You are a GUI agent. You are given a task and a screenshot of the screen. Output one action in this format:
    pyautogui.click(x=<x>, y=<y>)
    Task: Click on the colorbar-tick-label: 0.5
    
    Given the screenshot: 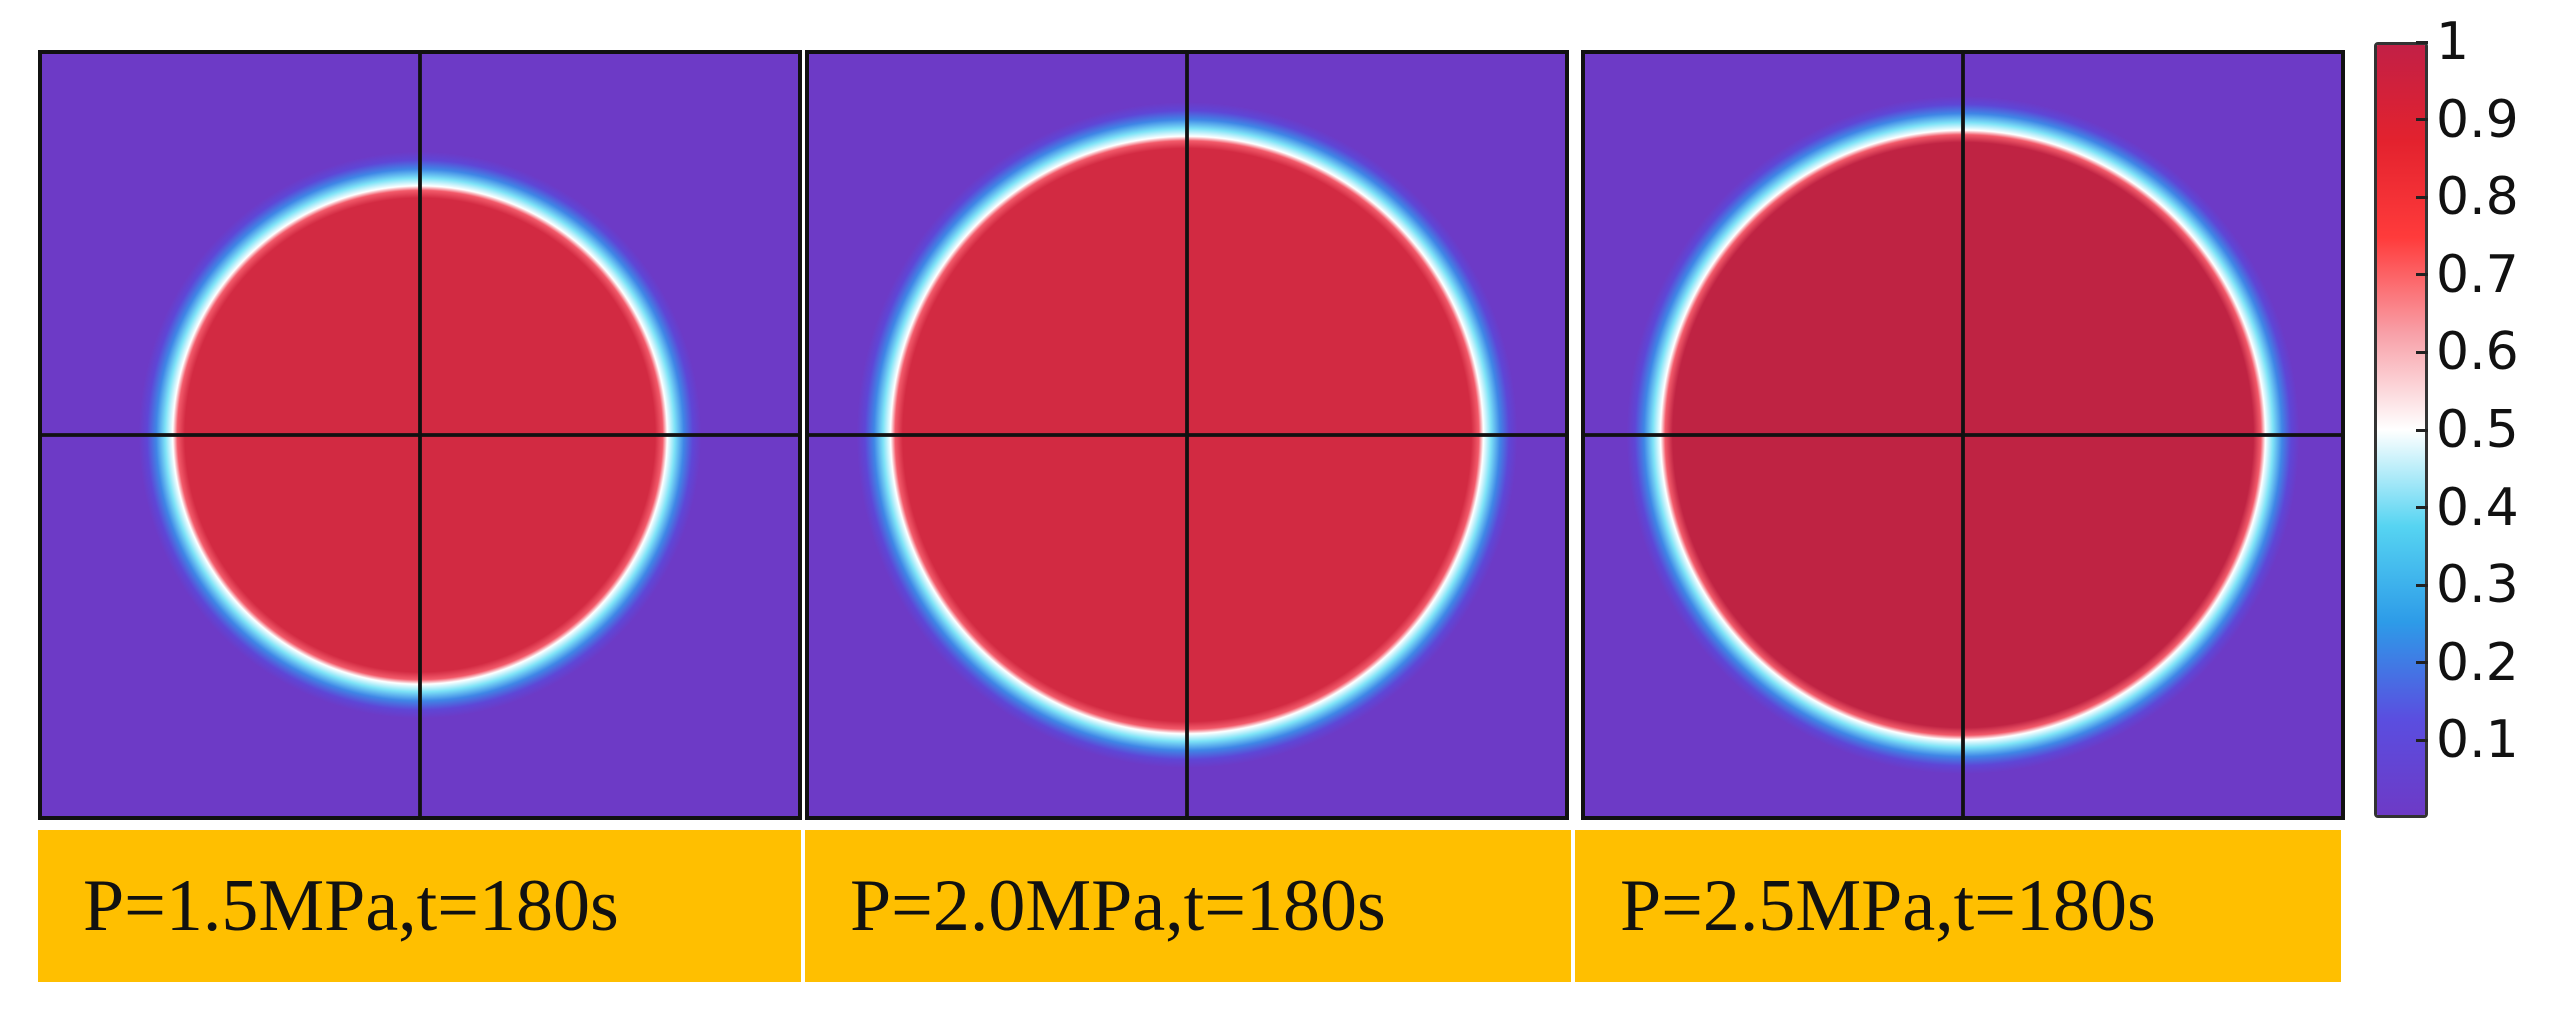 What is the action you would take?
    pyautogui.click(x=2490, y=430)
    